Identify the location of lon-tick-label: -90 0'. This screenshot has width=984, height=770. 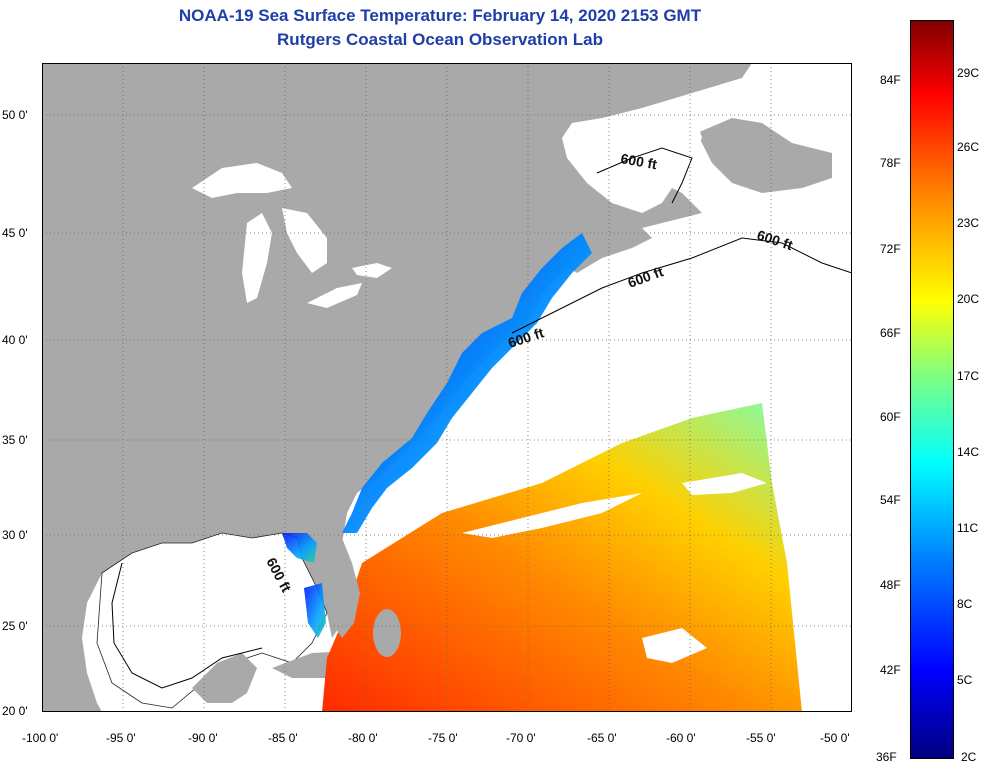
(203, 738).